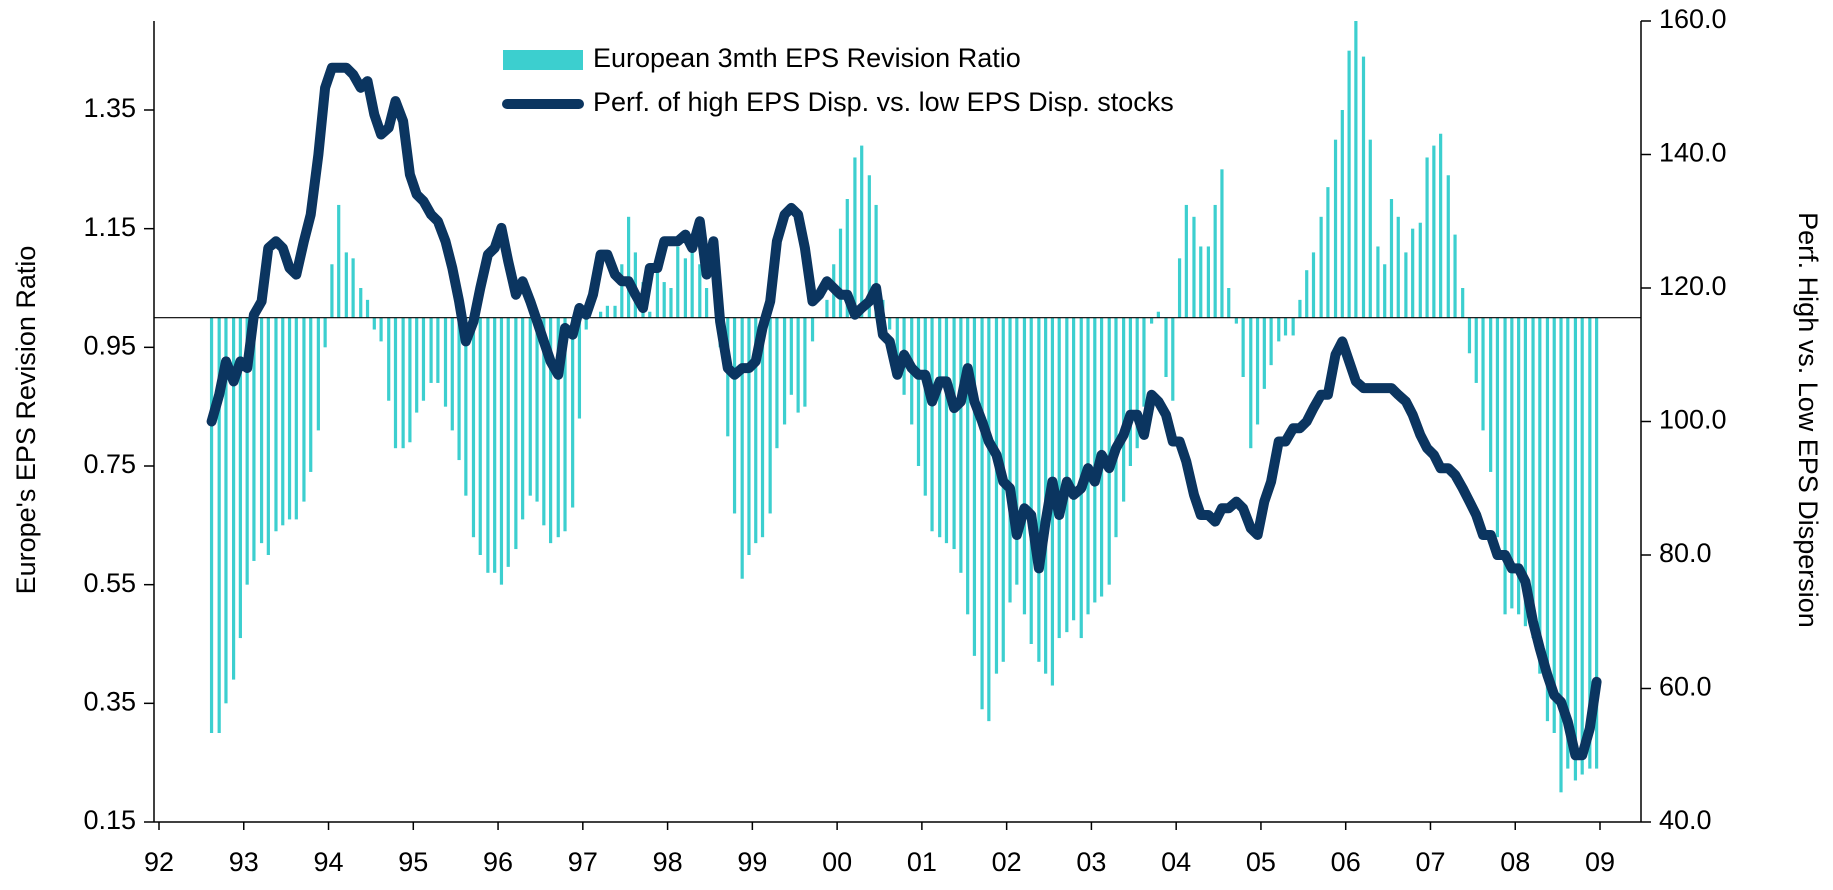  What do you see at coordinates (668, 862) in the screenshot?
I see `x-tick-label: 98` at bounding box center [668, 862].